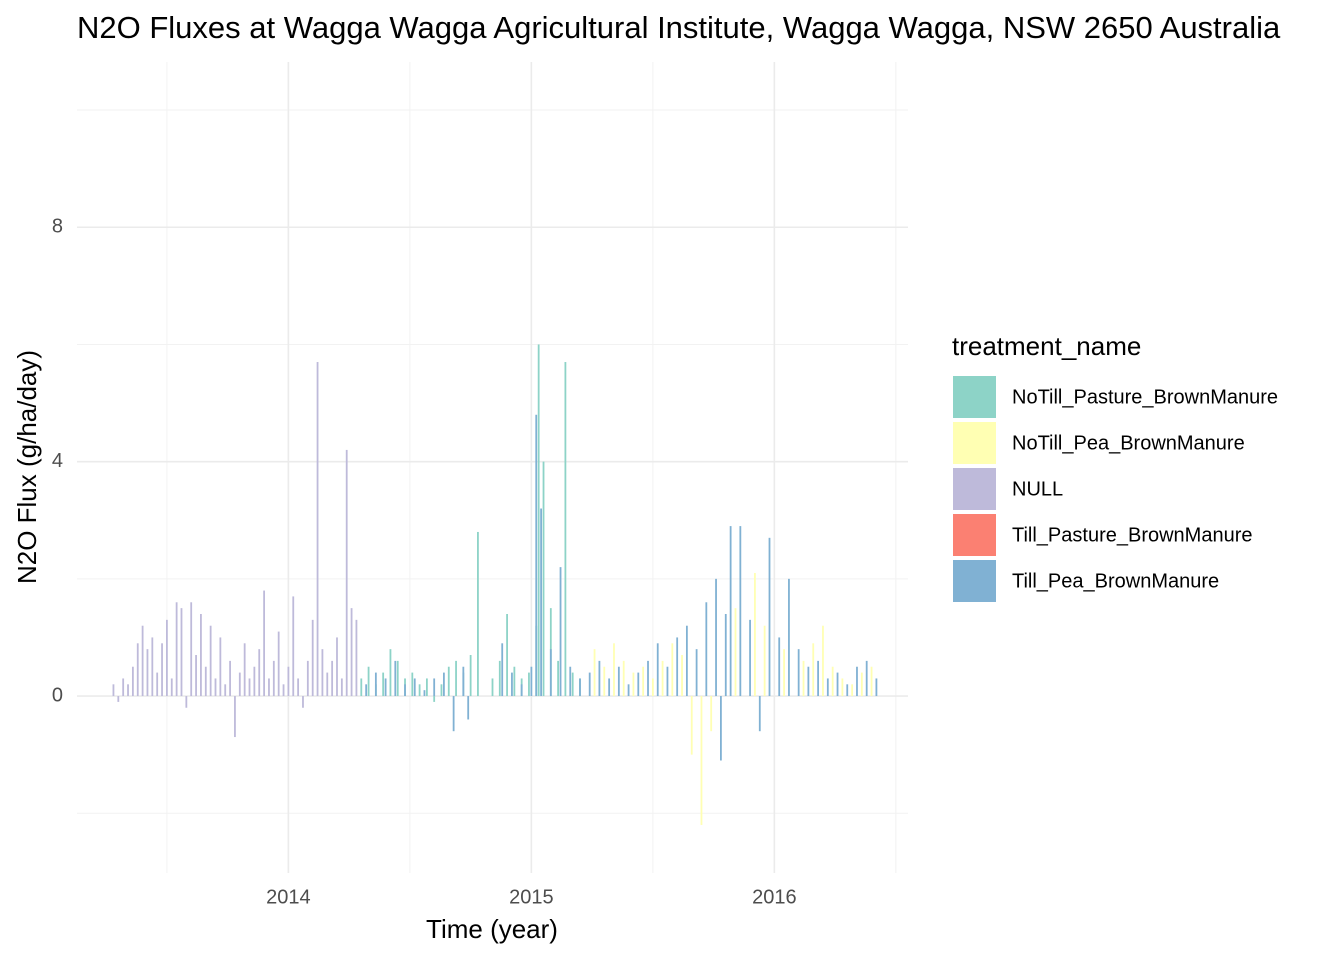 The height and width of the screenshot is (960, 1344). What do you see at coordinates (1145, 397) in the screenshot?
I see `legend-label: NoTill_Pasture_BrownManure` at bounding box center [1145, 397].